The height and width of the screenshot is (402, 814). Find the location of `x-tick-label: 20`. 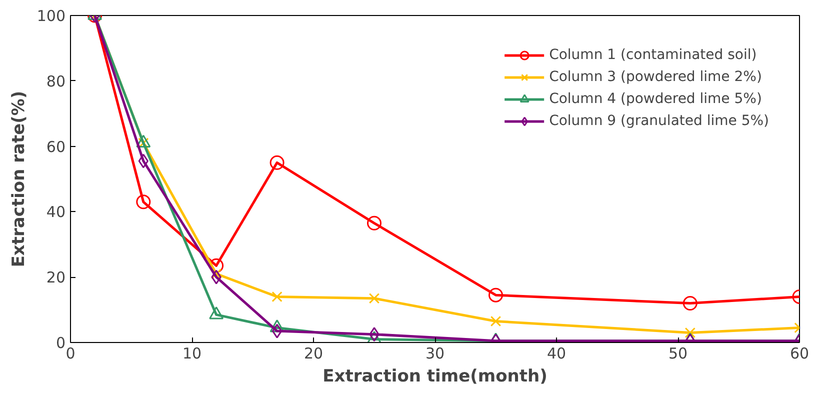

x-tick-label: 20 is located at coordinates (314, 353).